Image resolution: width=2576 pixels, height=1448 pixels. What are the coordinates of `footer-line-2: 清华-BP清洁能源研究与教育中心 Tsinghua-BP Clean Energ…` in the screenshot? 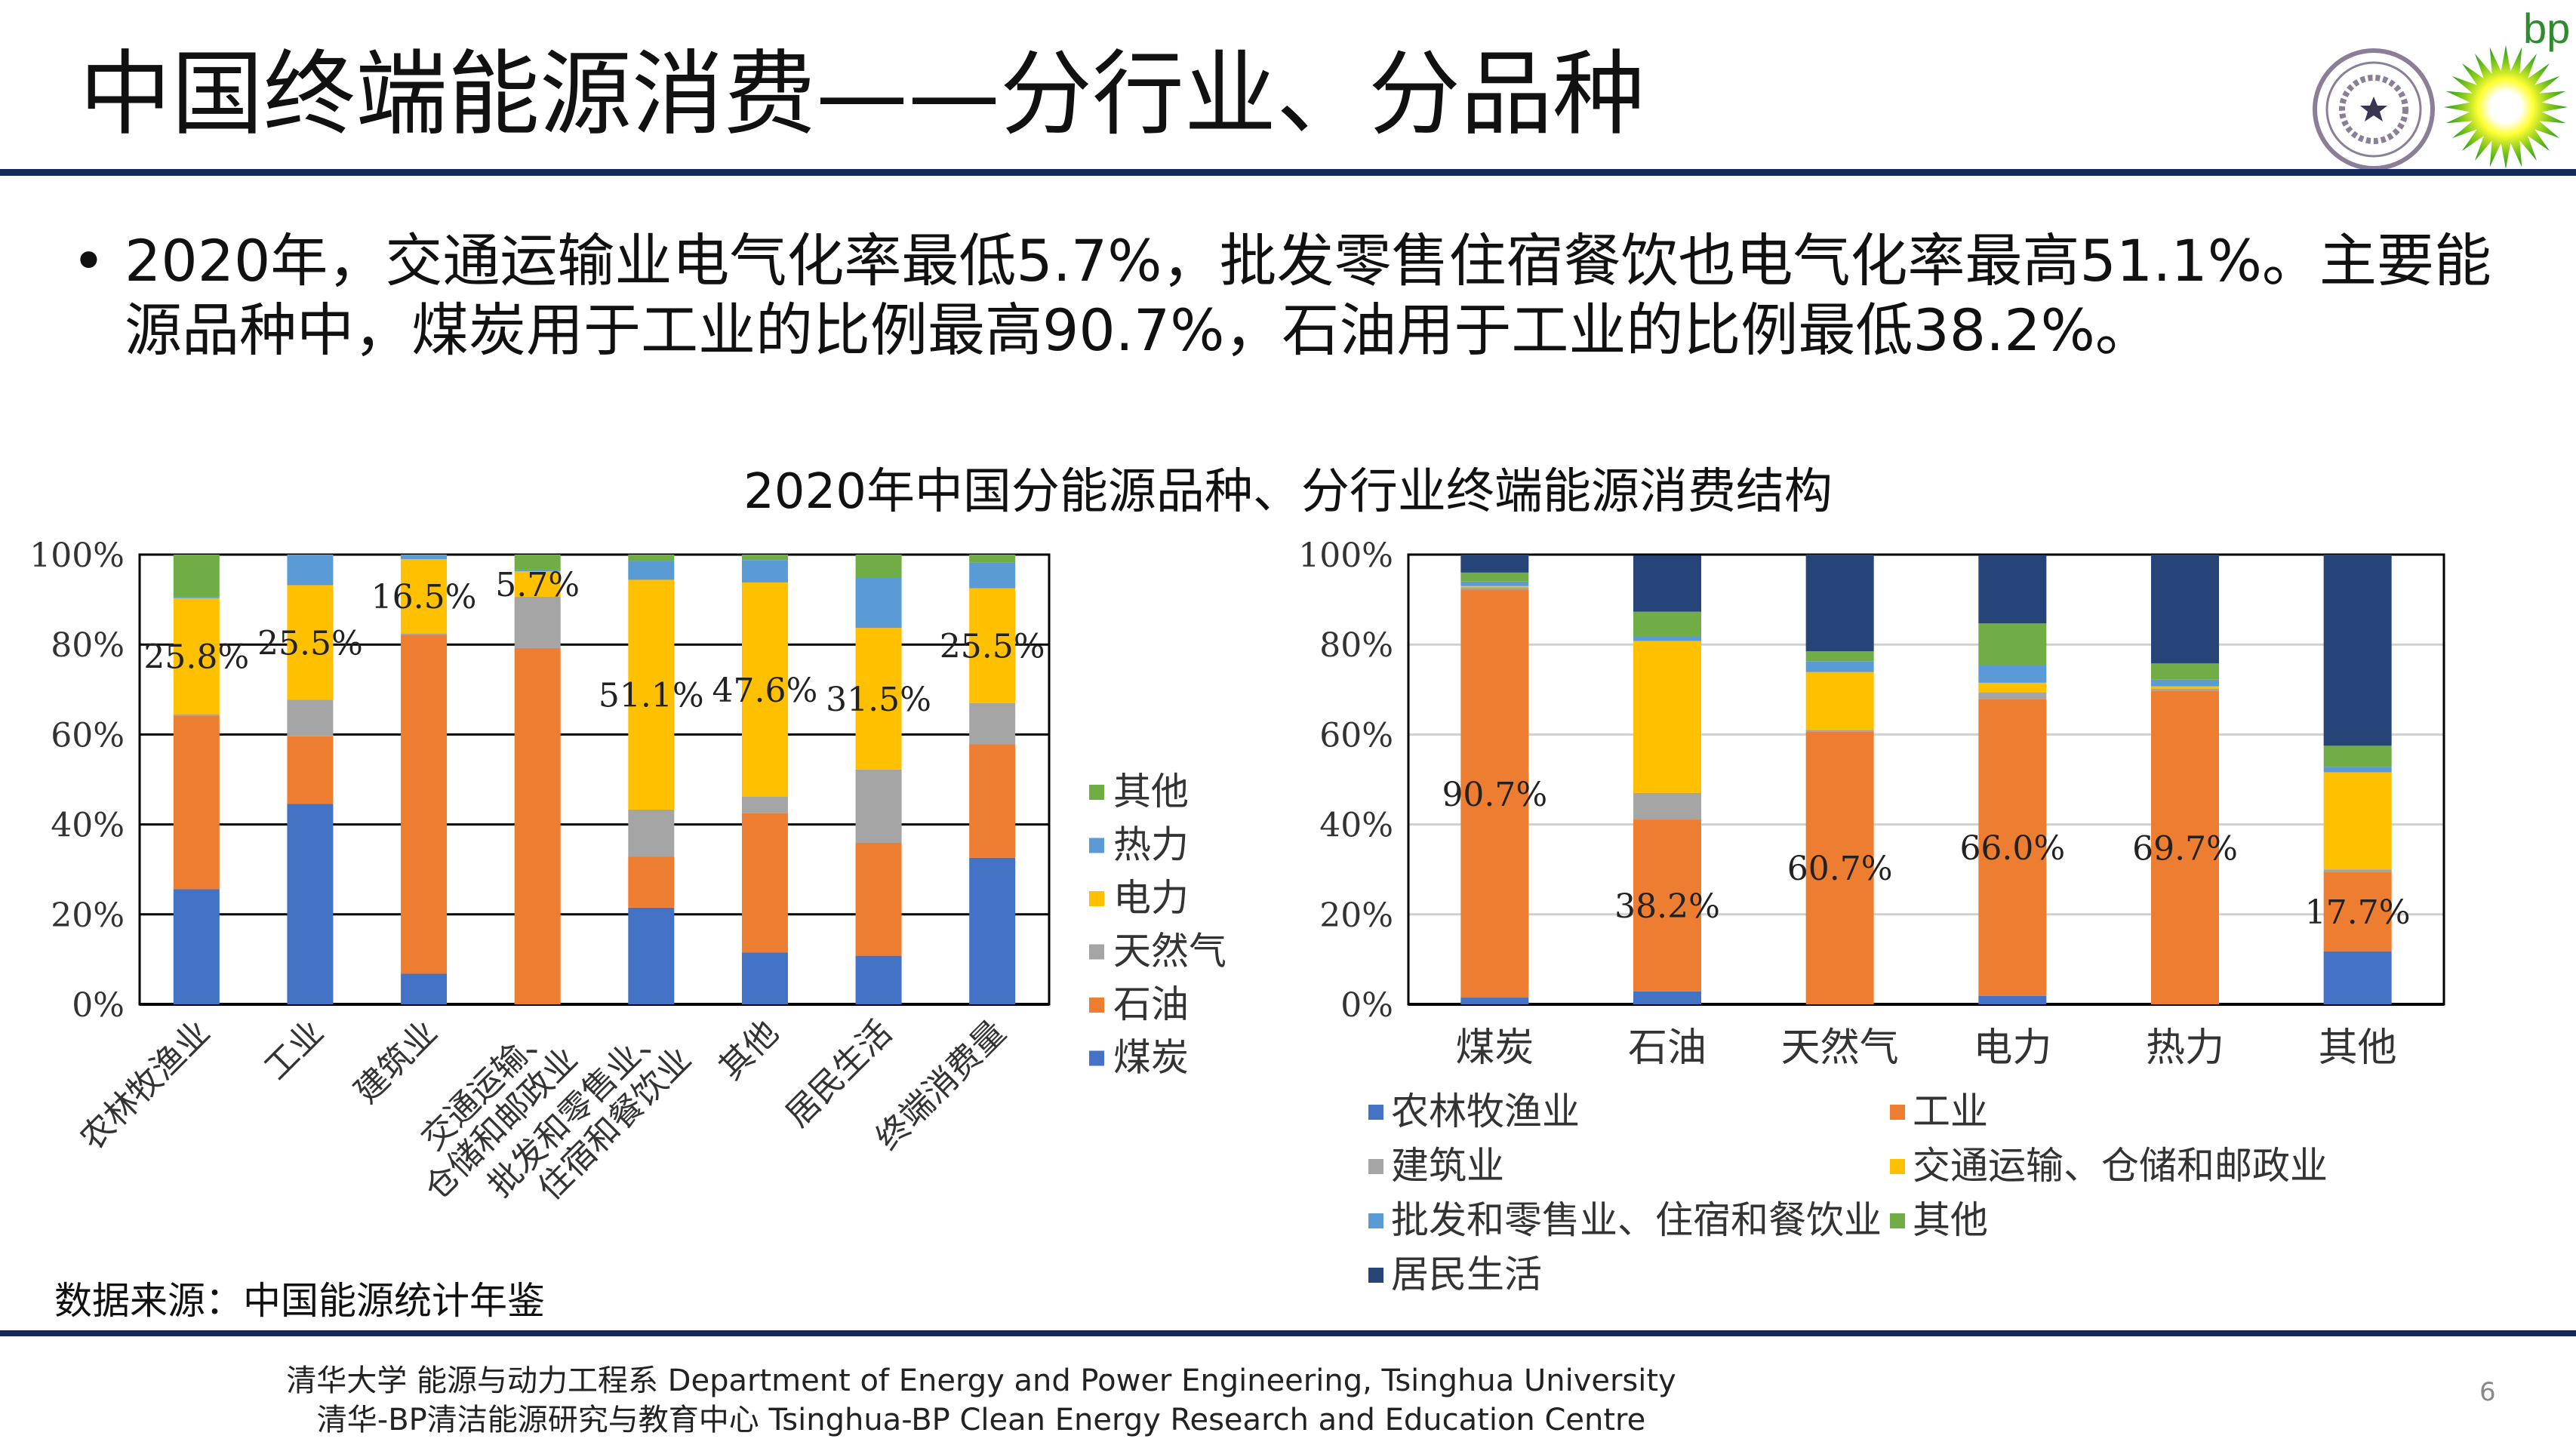 It's located at (981, 1420).